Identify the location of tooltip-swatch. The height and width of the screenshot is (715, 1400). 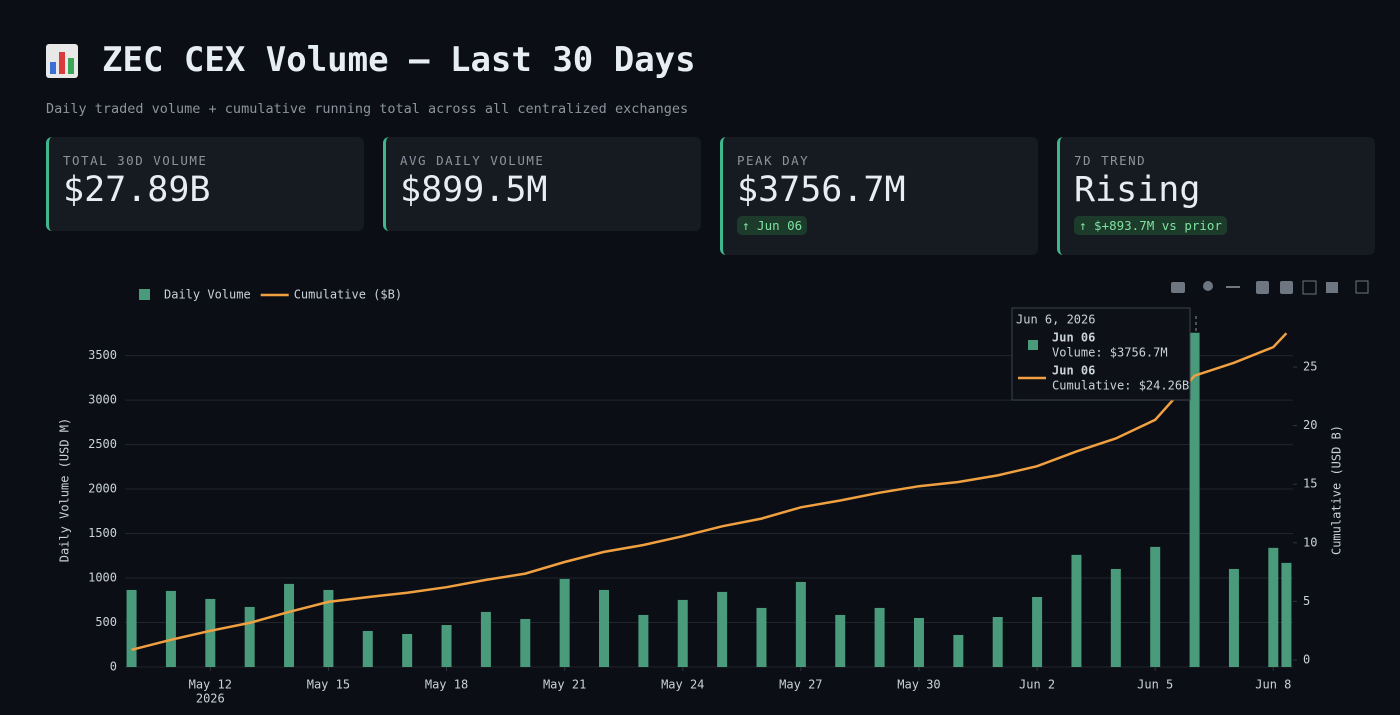
(1033, 345).